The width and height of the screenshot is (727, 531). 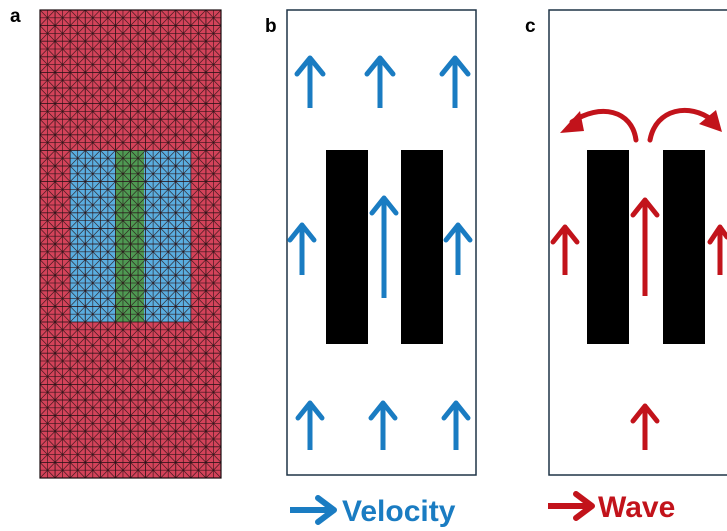 I want to click on panel-b-label: b, so click(x=271, y=26).